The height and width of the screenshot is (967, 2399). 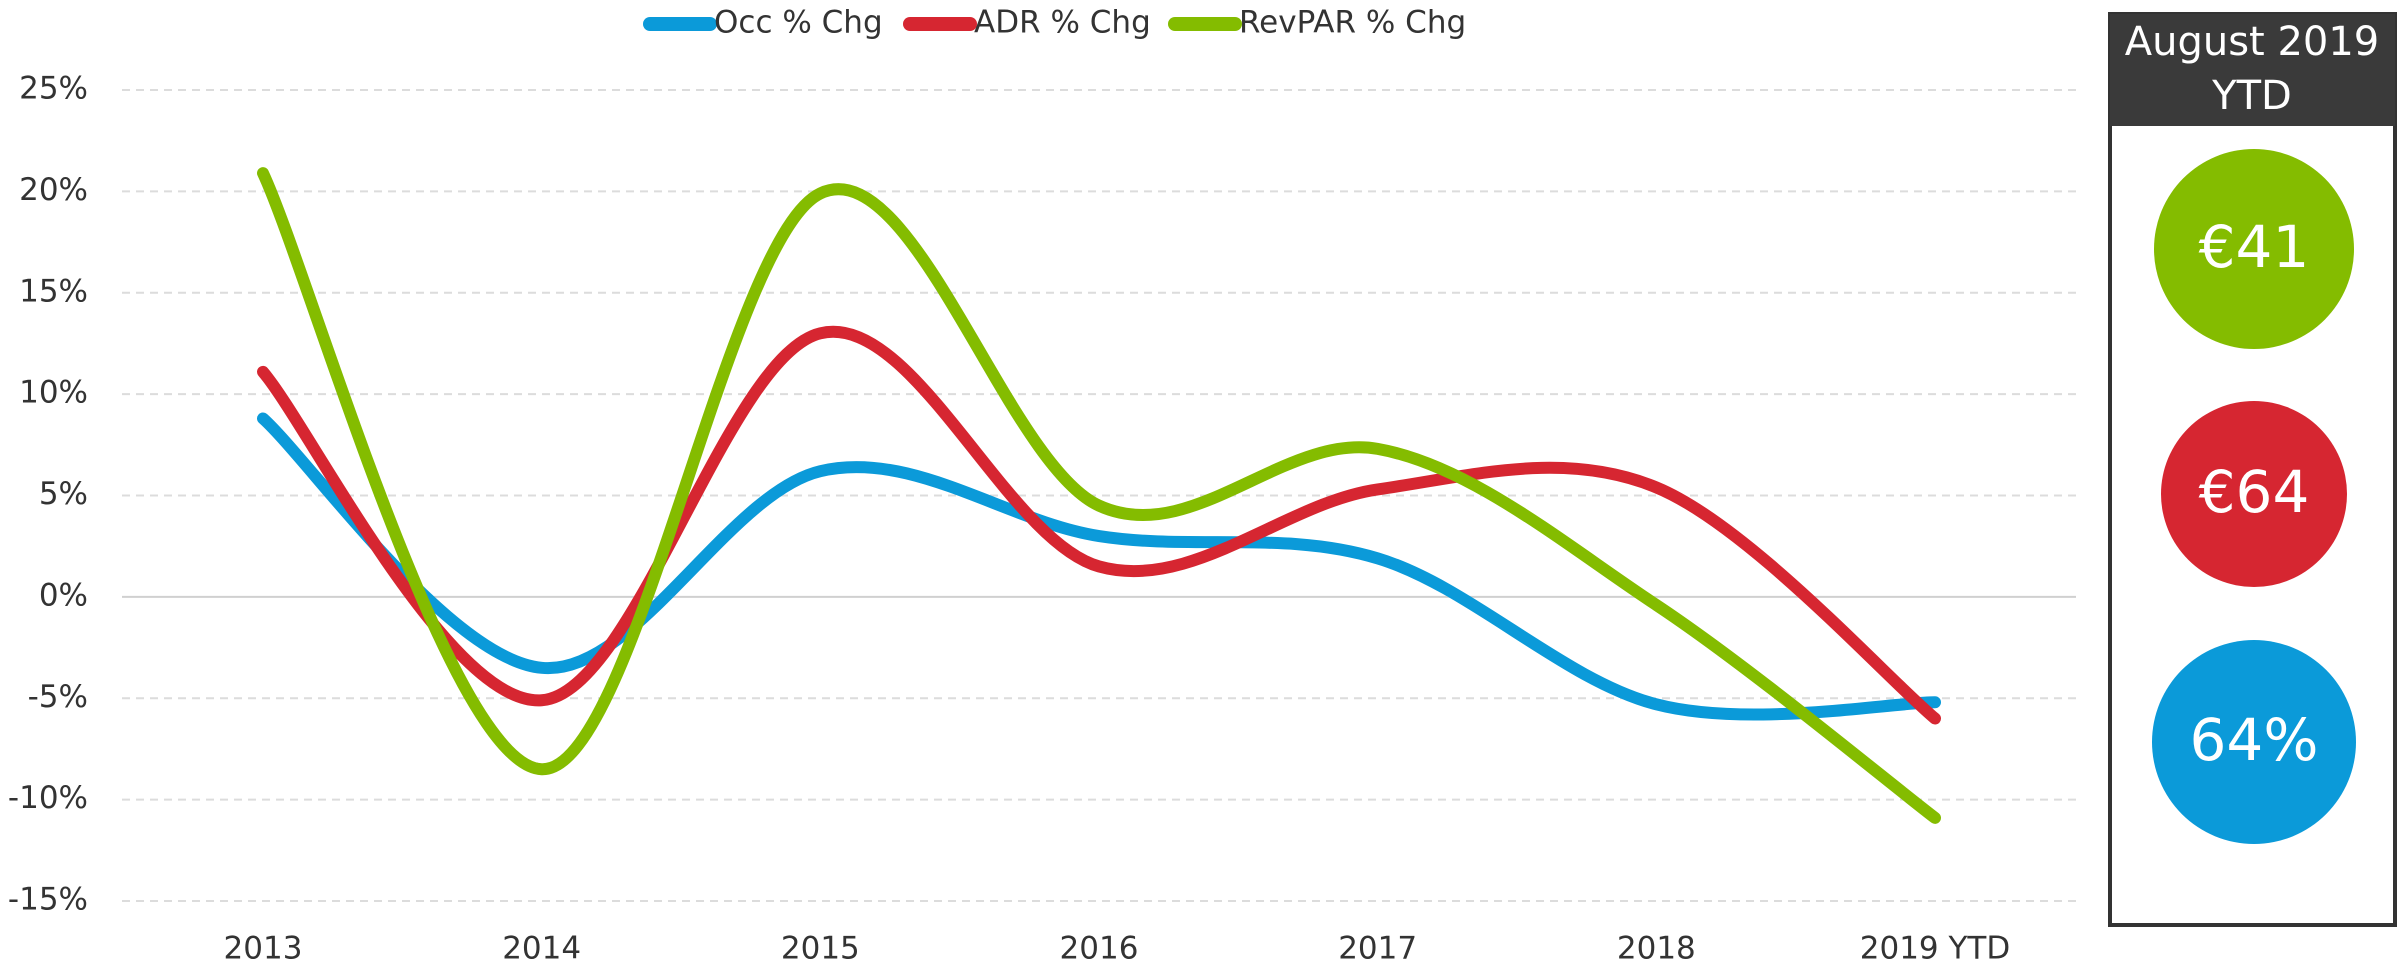 I want to click on kpi-value: 64%, so click(x=2254, y=740).